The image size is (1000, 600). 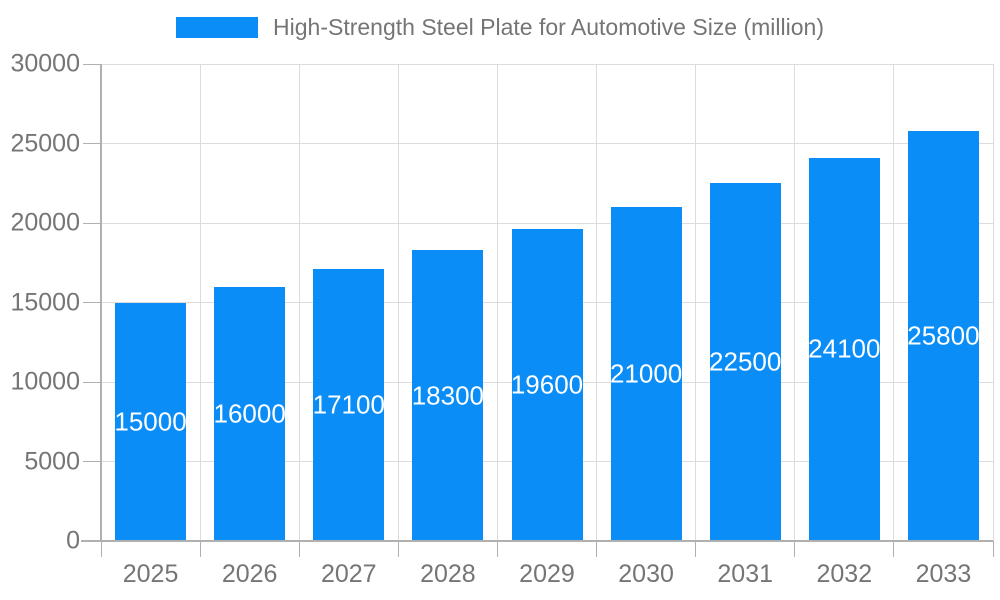 I want to click on y-tick-label: 10000, so click(x=45, y=381).